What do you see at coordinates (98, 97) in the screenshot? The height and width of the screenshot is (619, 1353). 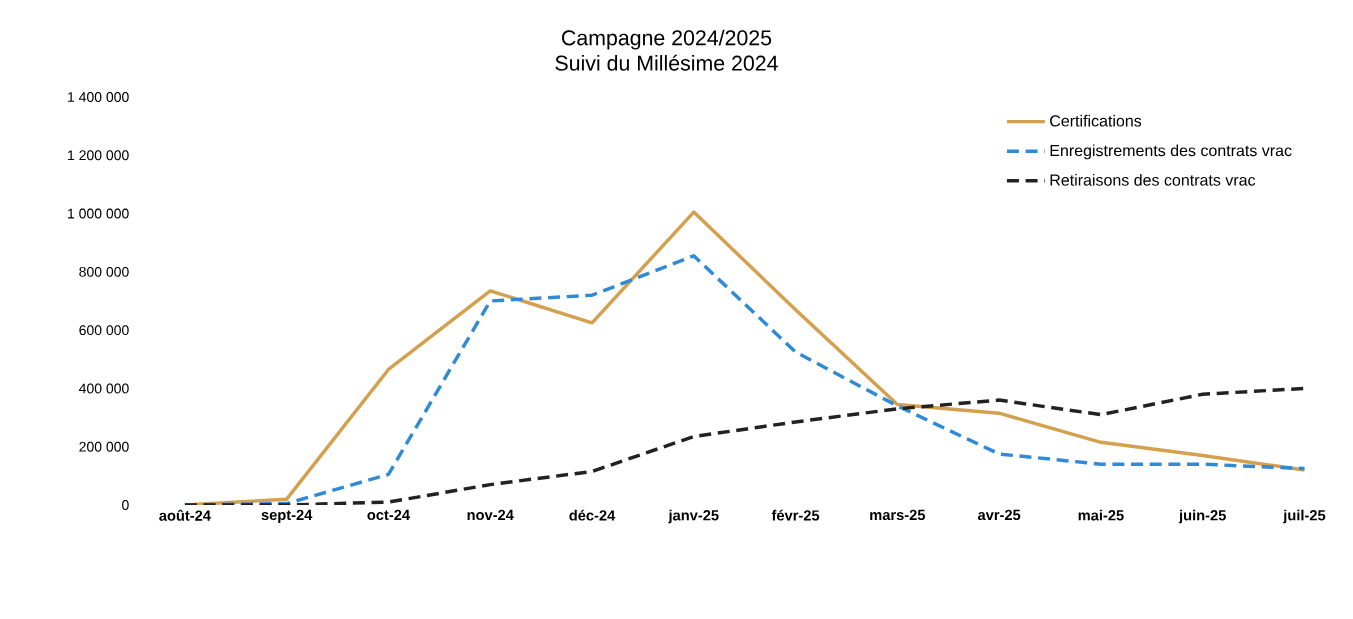 I see `y-tick-label: 1 400 000` at bounding box center [98, 97].